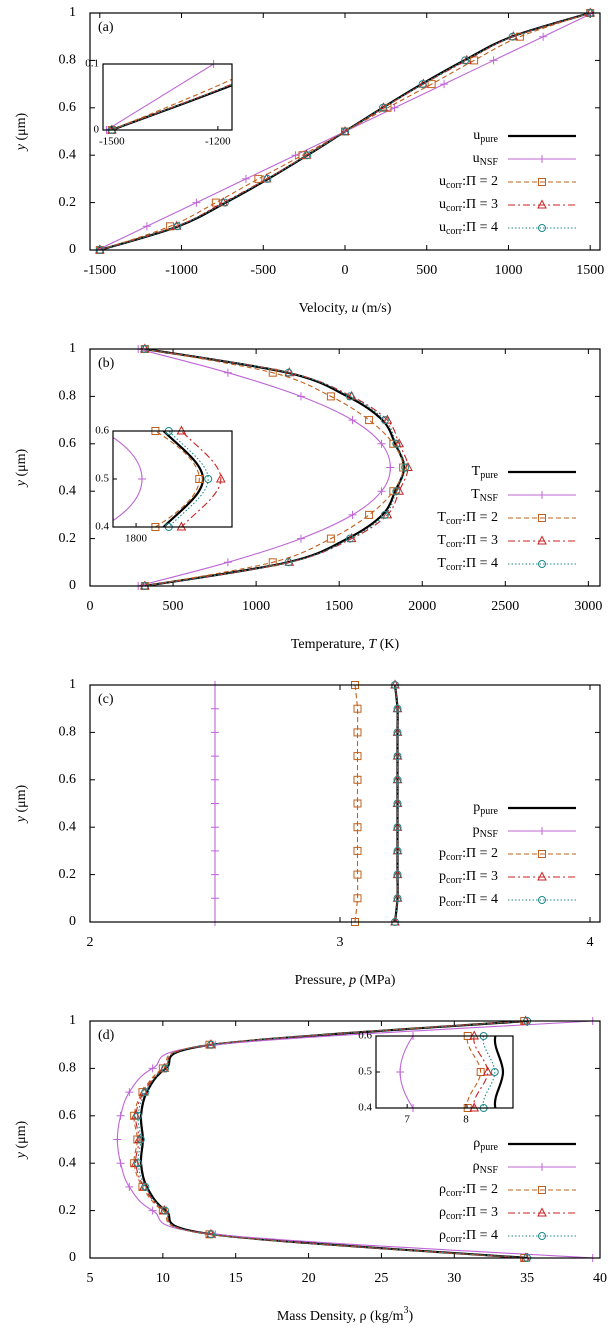  Describe the element at coordinates (354, 308) in the screenshot. I see `label-part: u` at that location.